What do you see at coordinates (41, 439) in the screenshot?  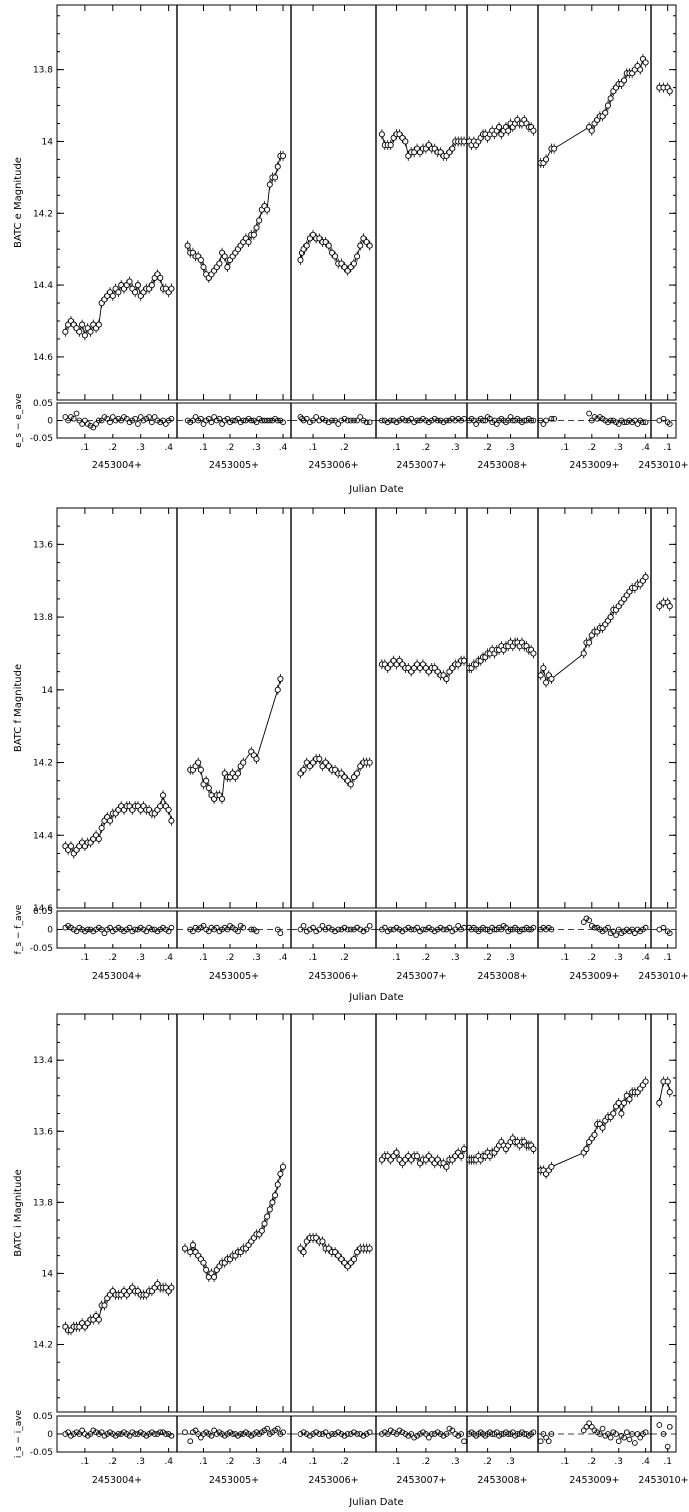 I see `resid-y-tick-label: -0.05` at bounding box center [41, 439].